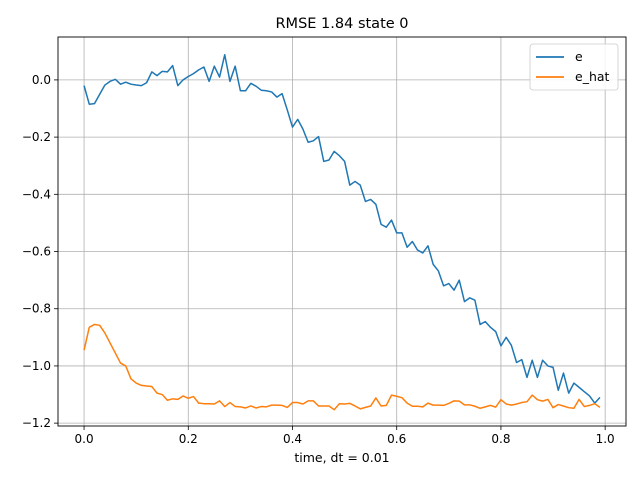 The width and height of the screenshot is (640, 480). I want to click on y-tick-label: −1.0, so click(36, 366).